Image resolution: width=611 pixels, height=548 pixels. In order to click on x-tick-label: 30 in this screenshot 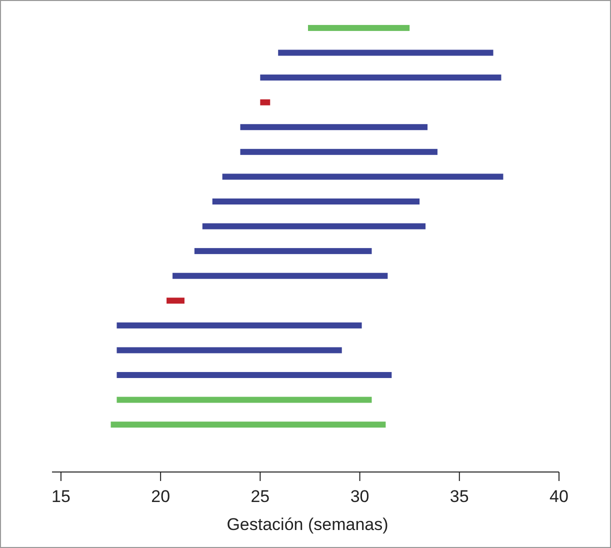, I will do `click(360, 496)`.